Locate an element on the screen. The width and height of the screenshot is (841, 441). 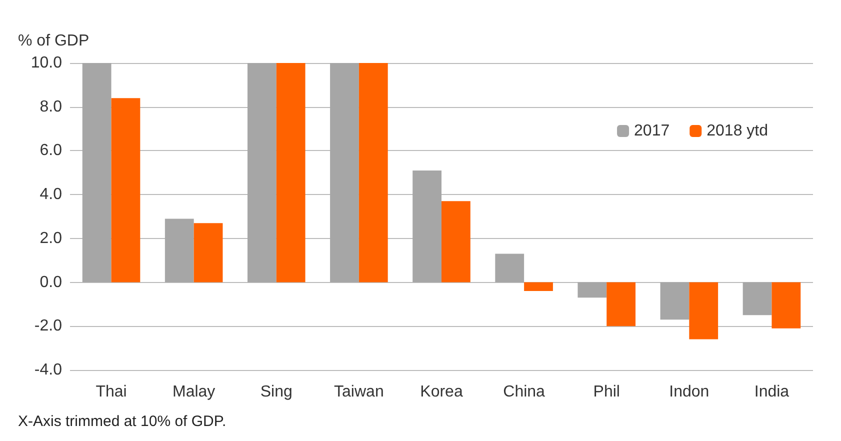
y-tick-label: 8.0 is located at coordinates (51, 107).